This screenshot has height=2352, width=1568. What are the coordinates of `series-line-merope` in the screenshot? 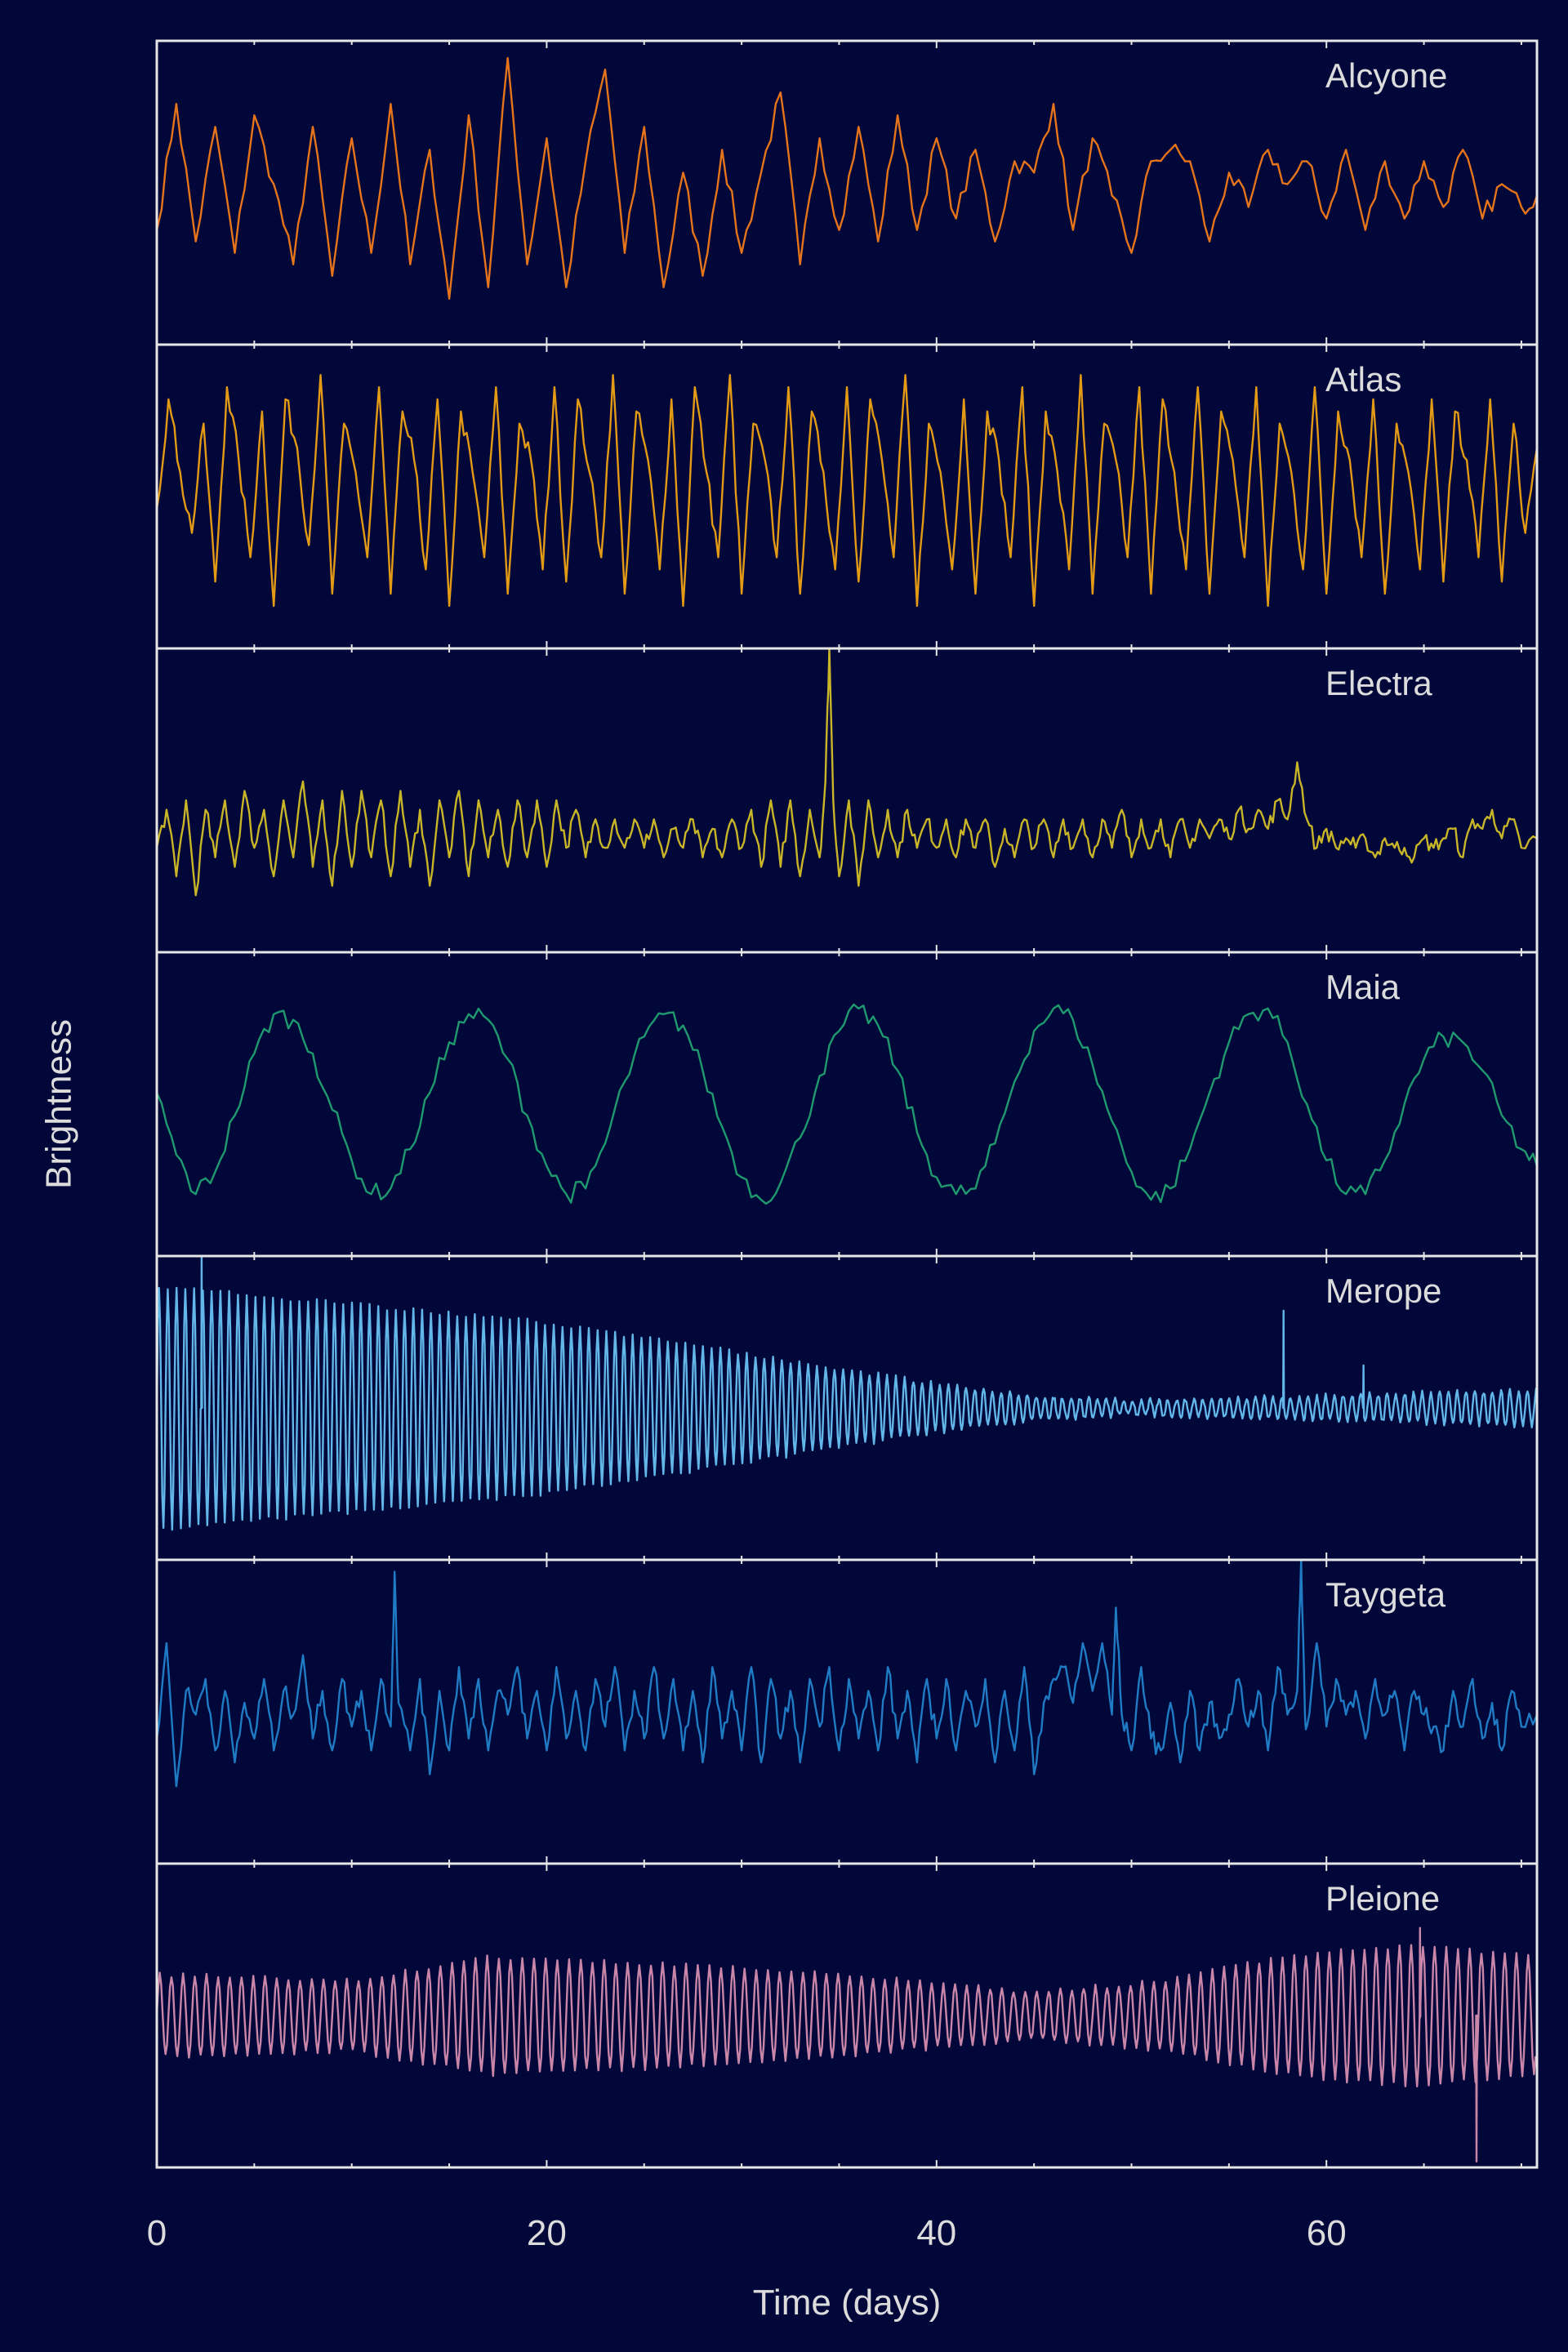 It's located at (847, 1393).